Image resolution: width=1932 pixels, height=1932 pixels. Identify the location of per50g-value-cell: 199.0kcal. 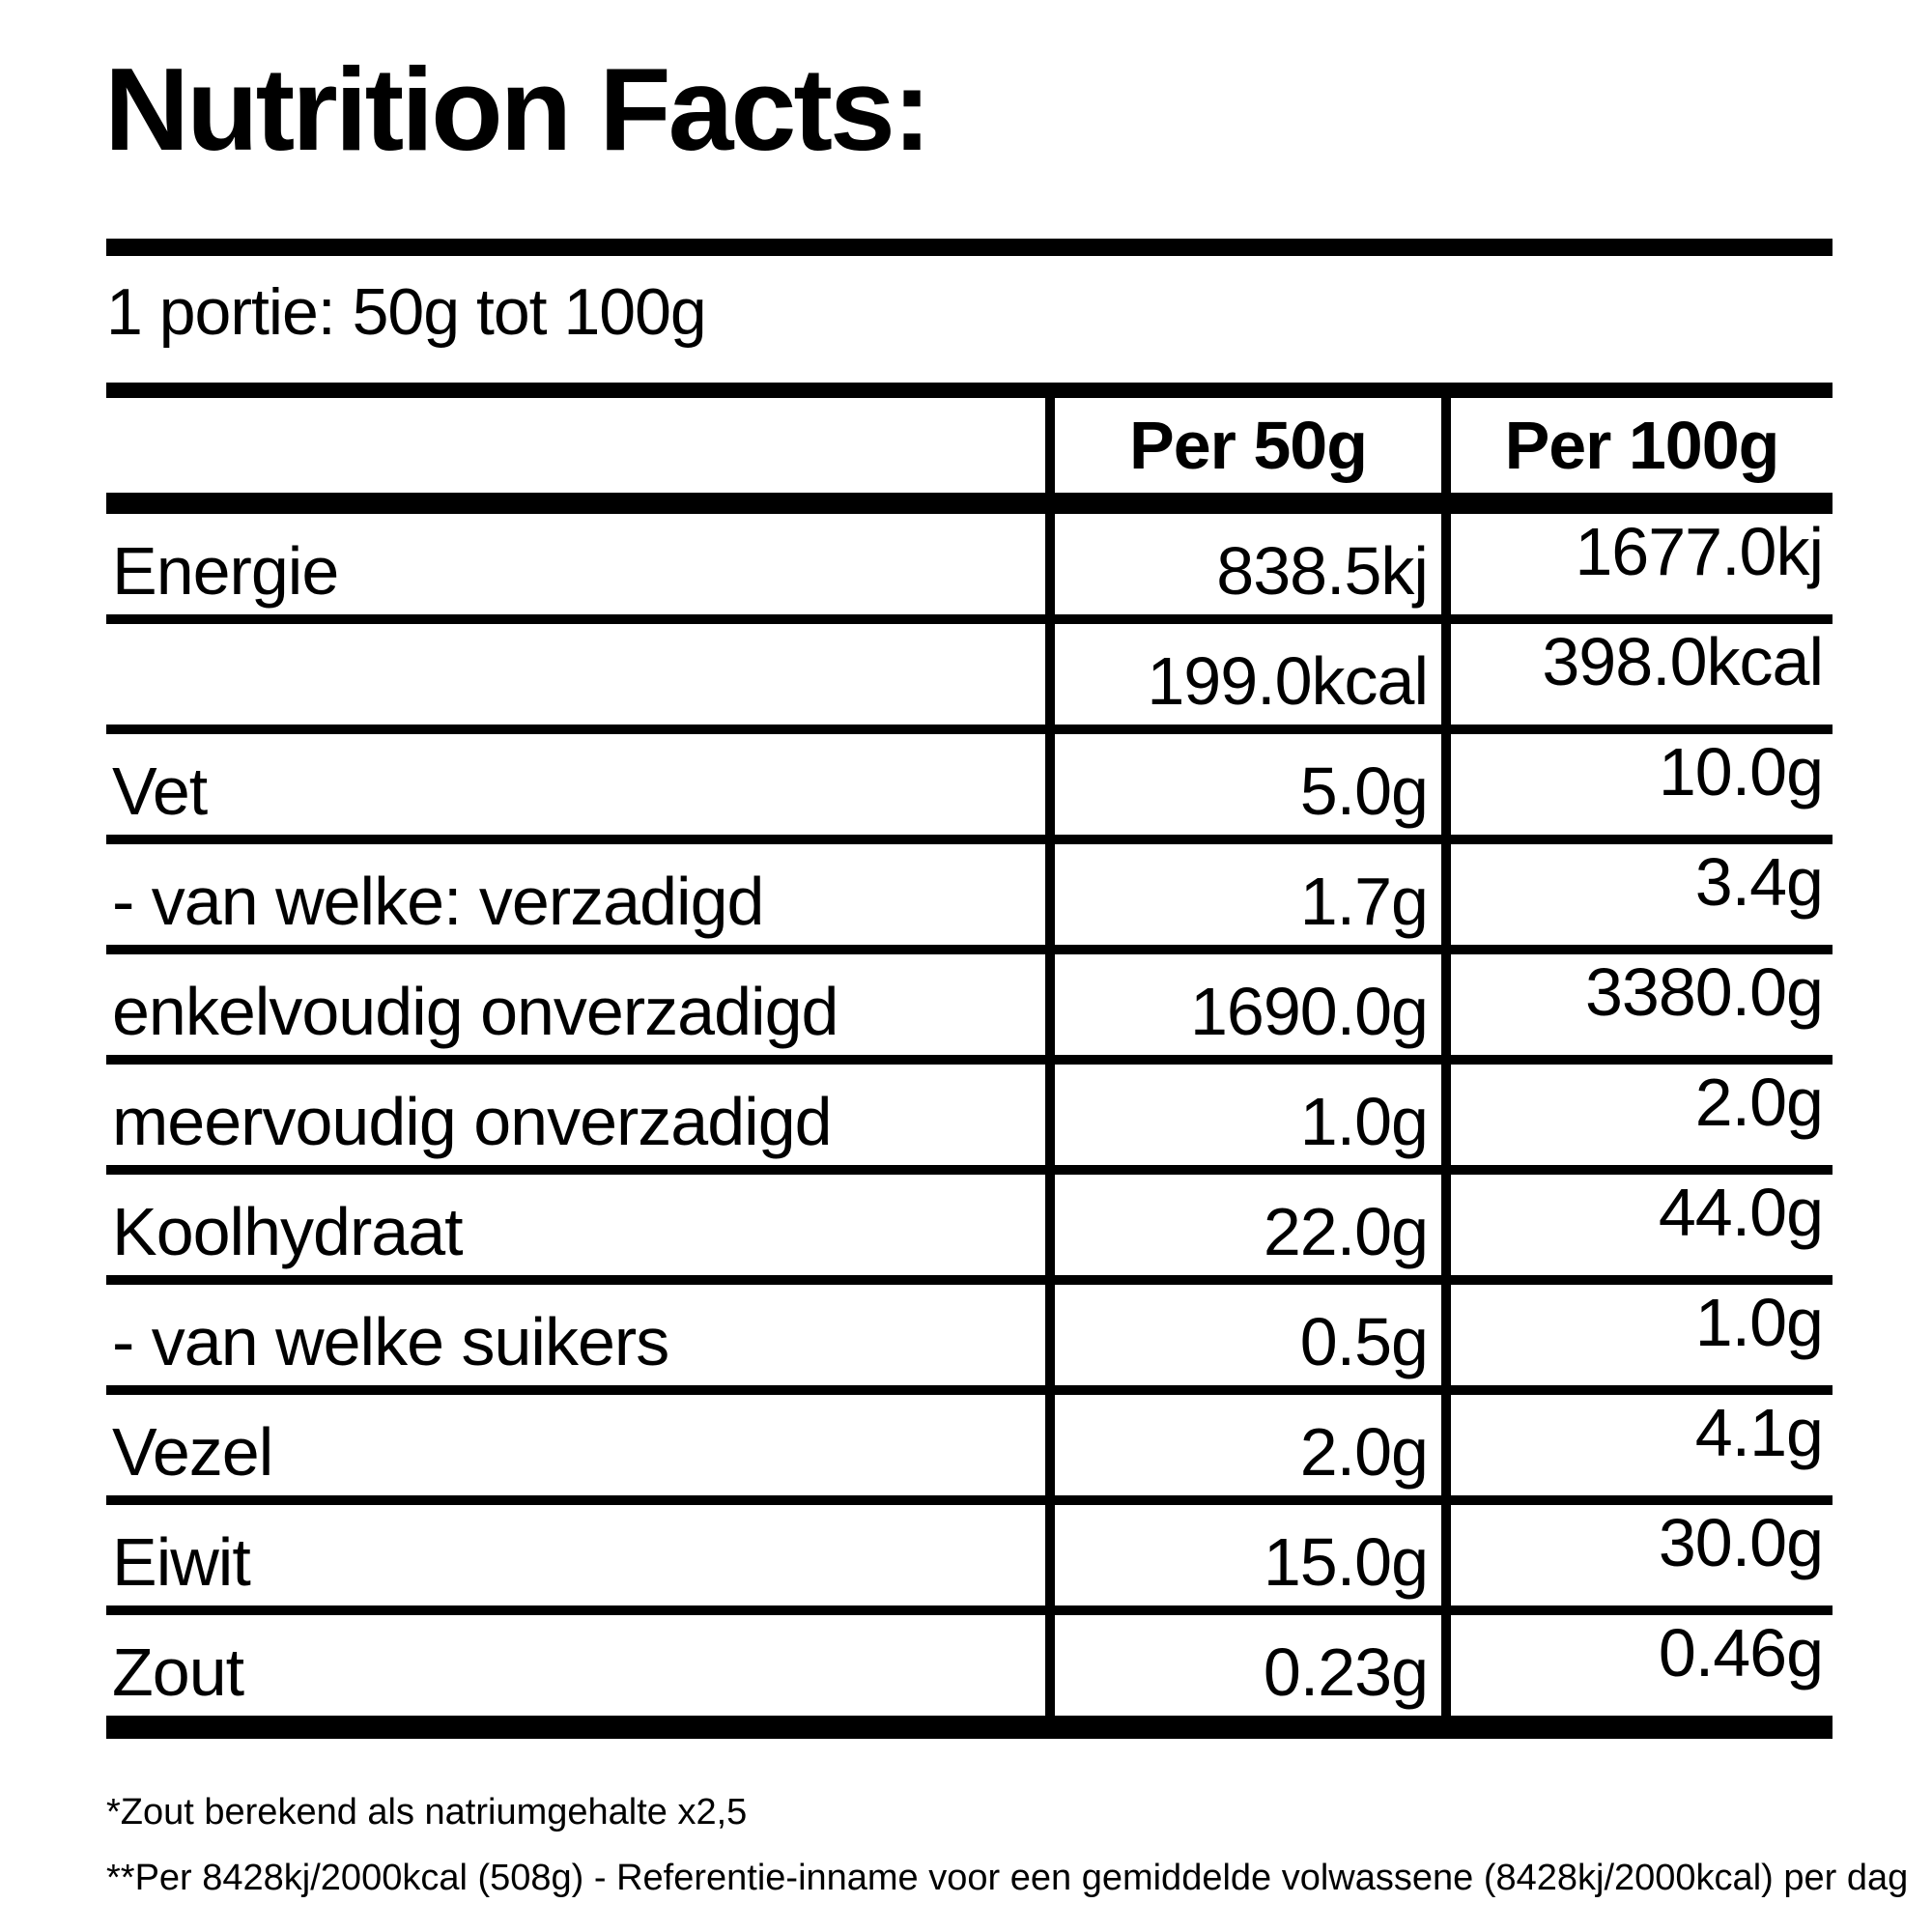
(1243, 674).